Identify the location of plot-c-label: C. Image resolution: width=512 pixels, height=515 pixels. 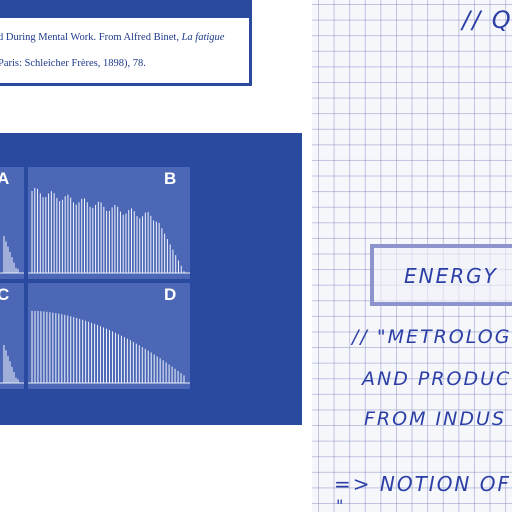
(5, 294).